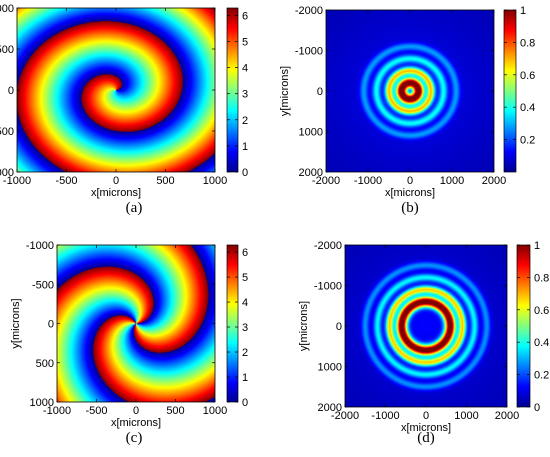 The height and width of the screenshot is (457, 550). I want to click on panel-caption: (a), so click(134, 208).